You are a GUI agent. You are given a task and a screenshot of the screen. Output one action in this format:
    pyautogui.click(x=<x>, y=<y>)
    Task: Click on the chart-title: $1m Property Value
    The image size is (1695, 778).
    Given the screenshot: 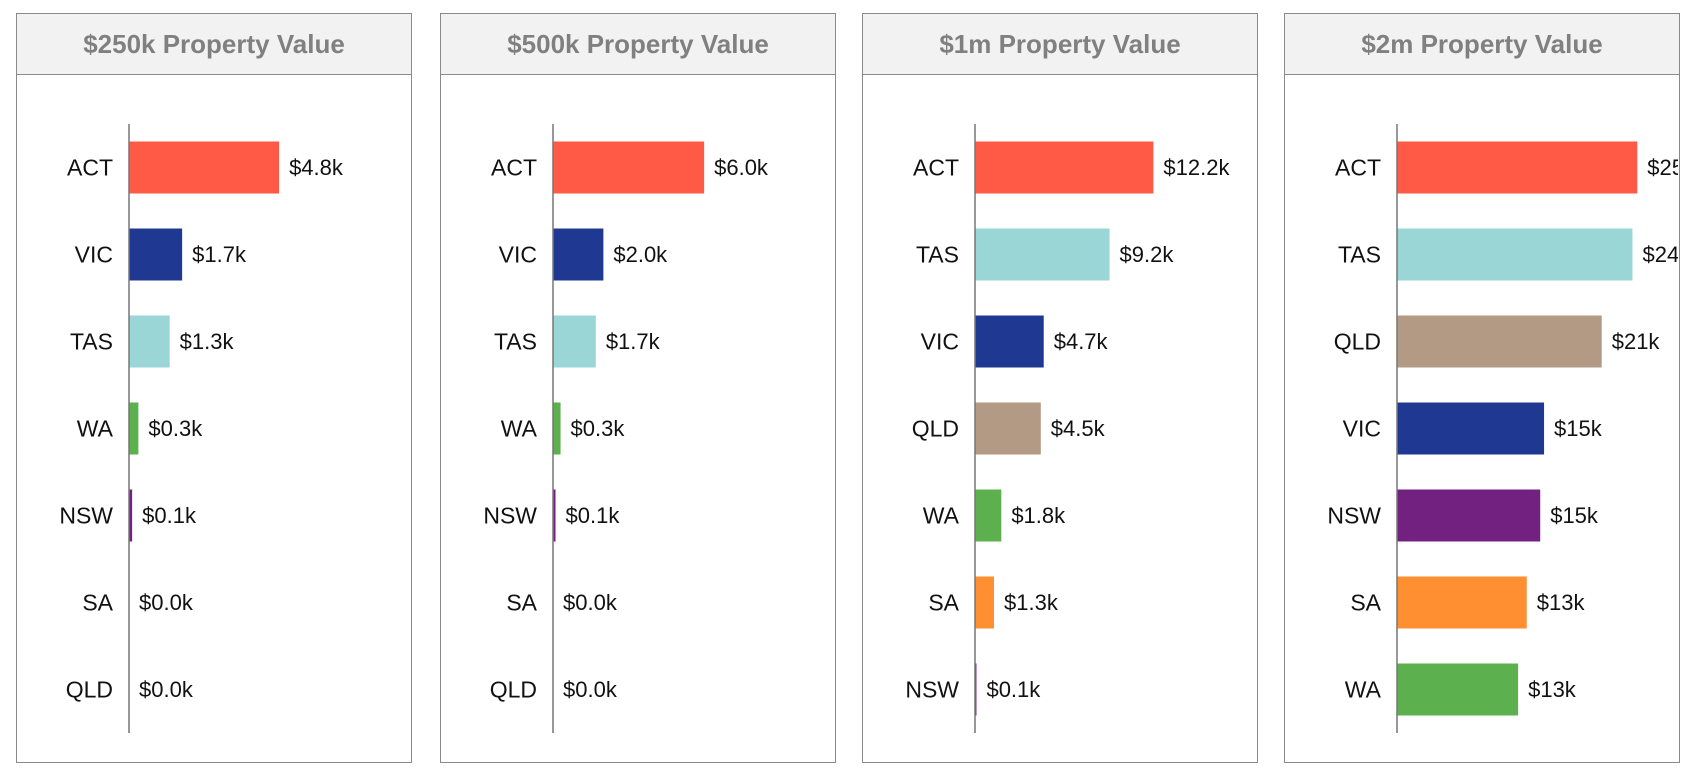 What is the action you would take?
    pyautogui.click(x=1060, y=43)
    